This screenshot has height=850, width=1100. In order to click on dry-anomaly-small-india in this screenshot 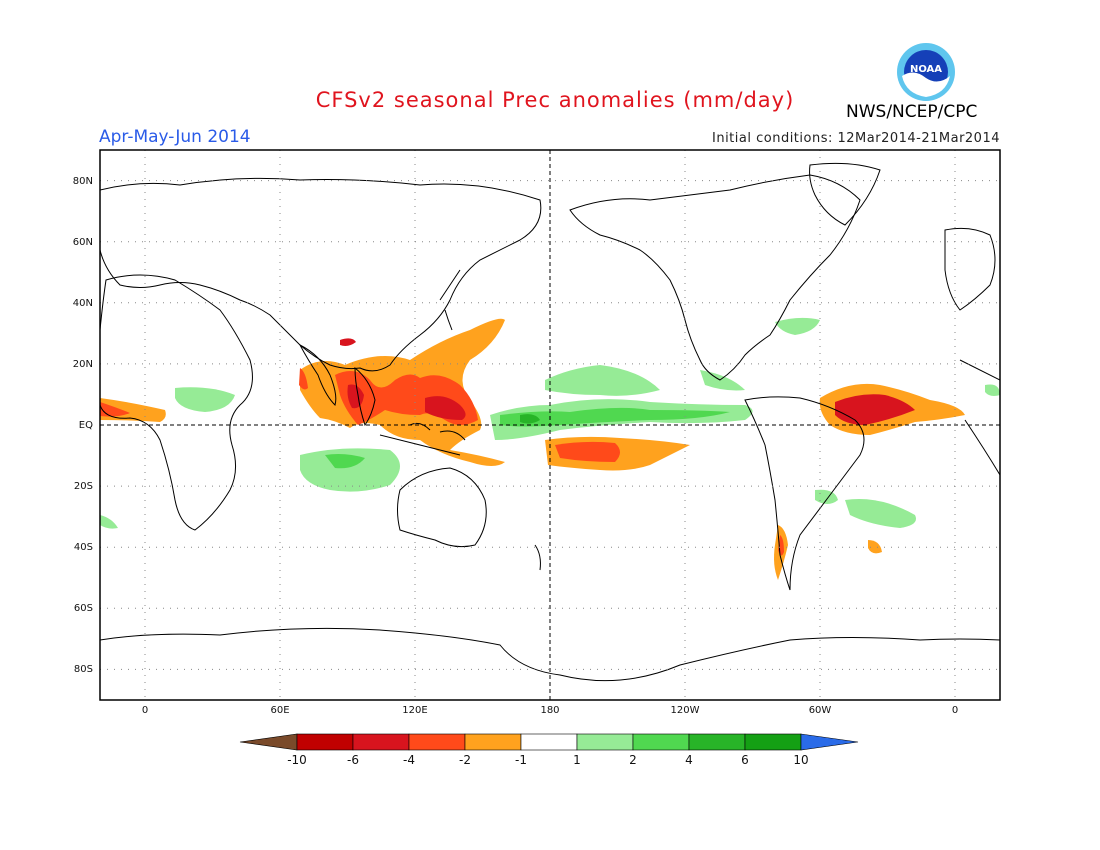, I will do `click(348, 342)`.